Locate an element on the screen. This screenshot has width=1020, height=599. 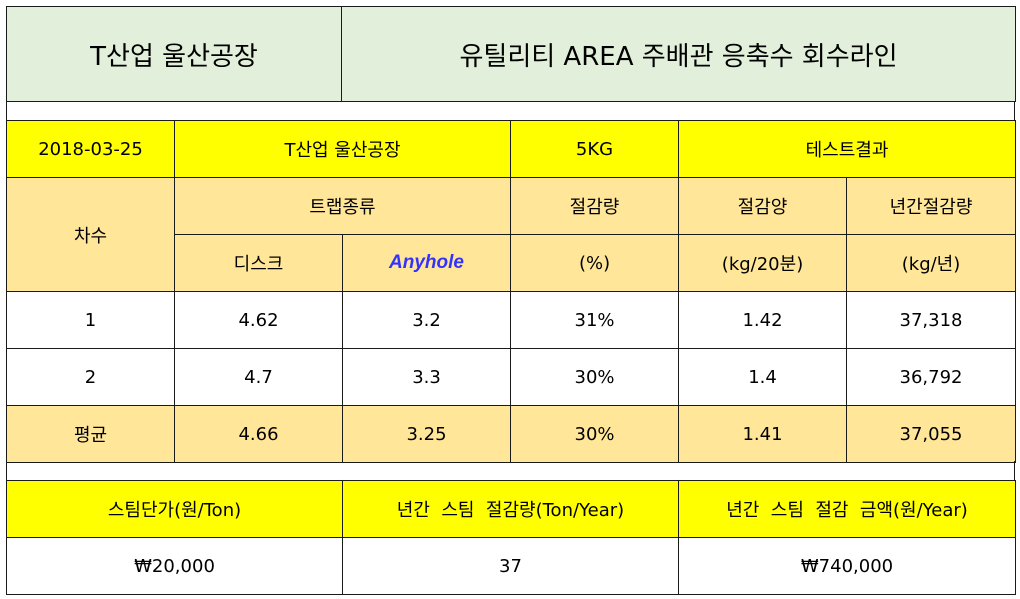
anyhole-header: Anyhole is located at coordinates (426, 263).